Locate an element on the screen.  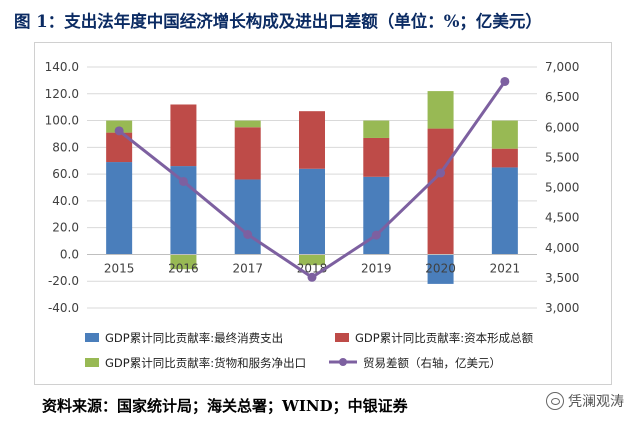
legend-label: GDP累计同比贡献率:最终消费支出 is located at coordinates (194, 338).